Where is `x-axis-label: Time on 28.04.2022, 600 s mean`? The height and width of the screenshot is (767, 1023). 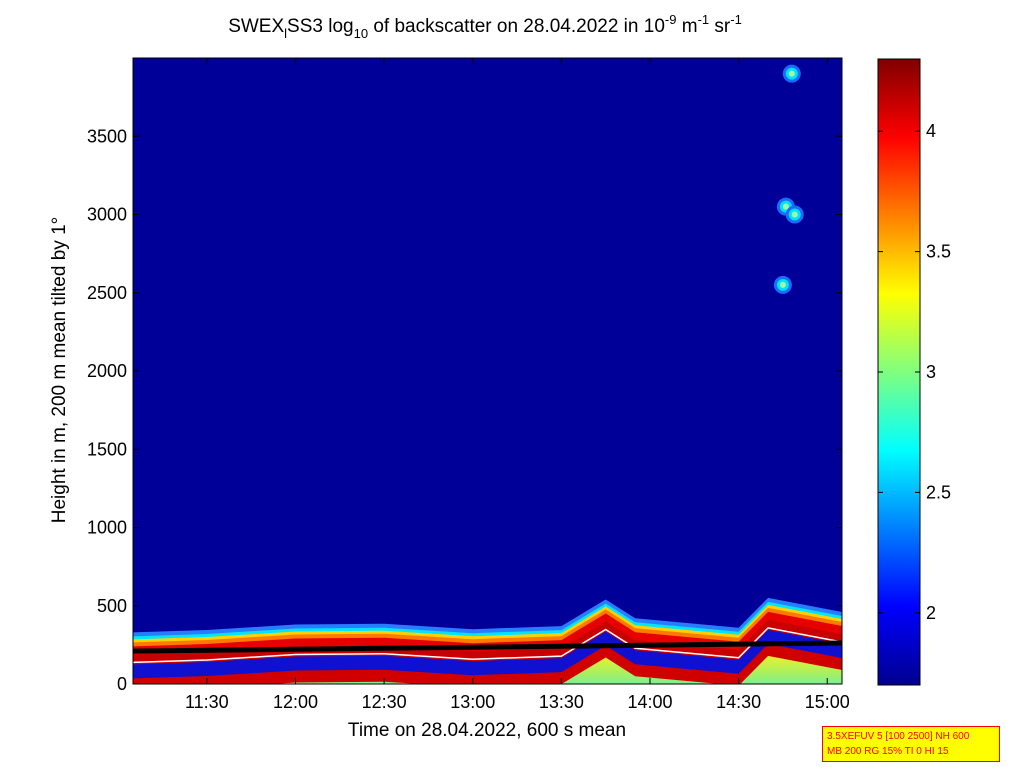
x-axis-label: Time on 28.04.2022, 600 s mean is located at coordinates (487, 730).